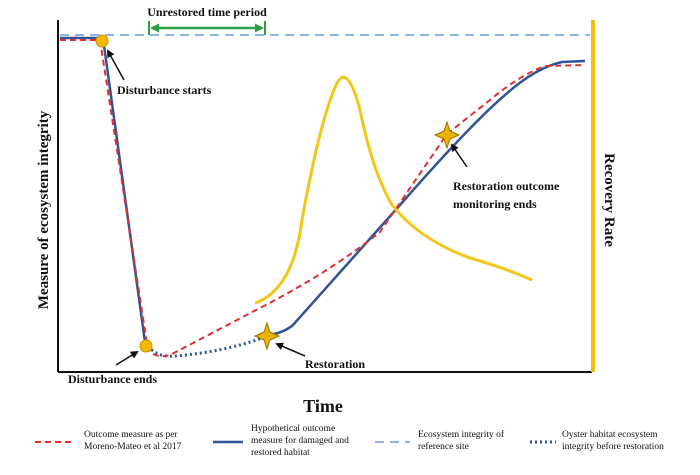  I want to click on restoration-arrow, so click(290, 349).